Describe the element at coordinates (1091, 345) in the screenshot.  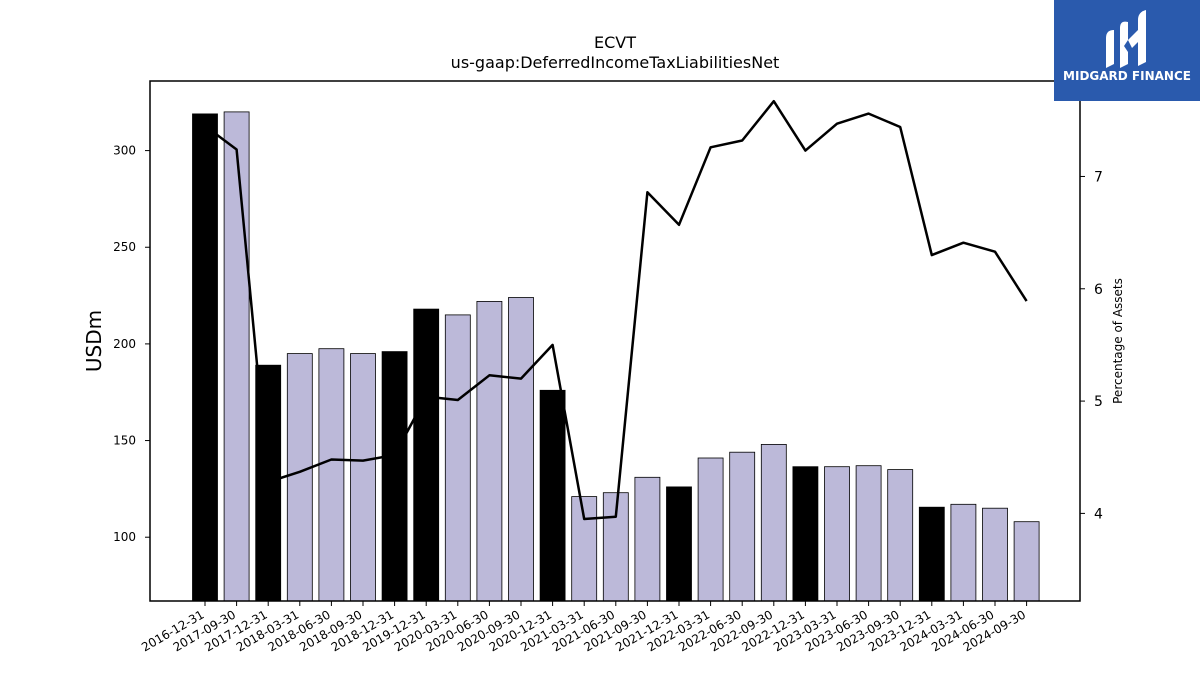
I see `right-axis: 4 5 6 7` at that location.